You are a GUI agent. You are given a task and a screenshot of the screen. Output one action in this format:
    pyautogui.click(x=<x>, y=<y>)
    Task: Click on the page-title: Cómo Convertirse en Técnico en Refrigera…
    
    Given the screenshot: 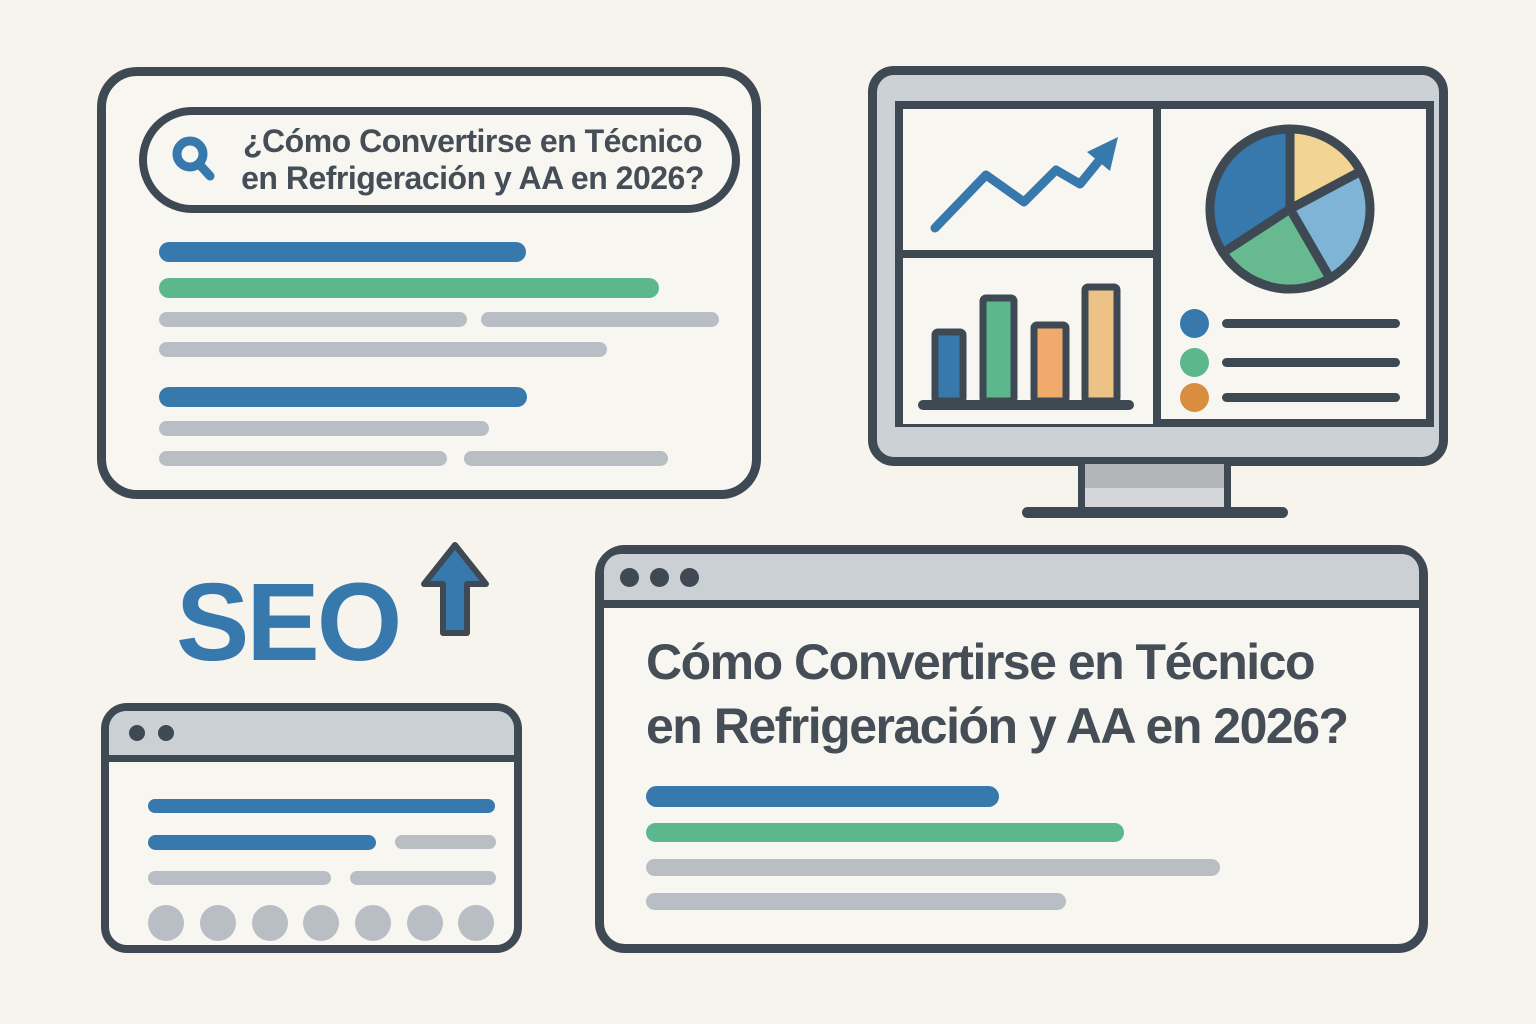 What is the action you would take?
    pyautogui.click(x=997, y=694)
    